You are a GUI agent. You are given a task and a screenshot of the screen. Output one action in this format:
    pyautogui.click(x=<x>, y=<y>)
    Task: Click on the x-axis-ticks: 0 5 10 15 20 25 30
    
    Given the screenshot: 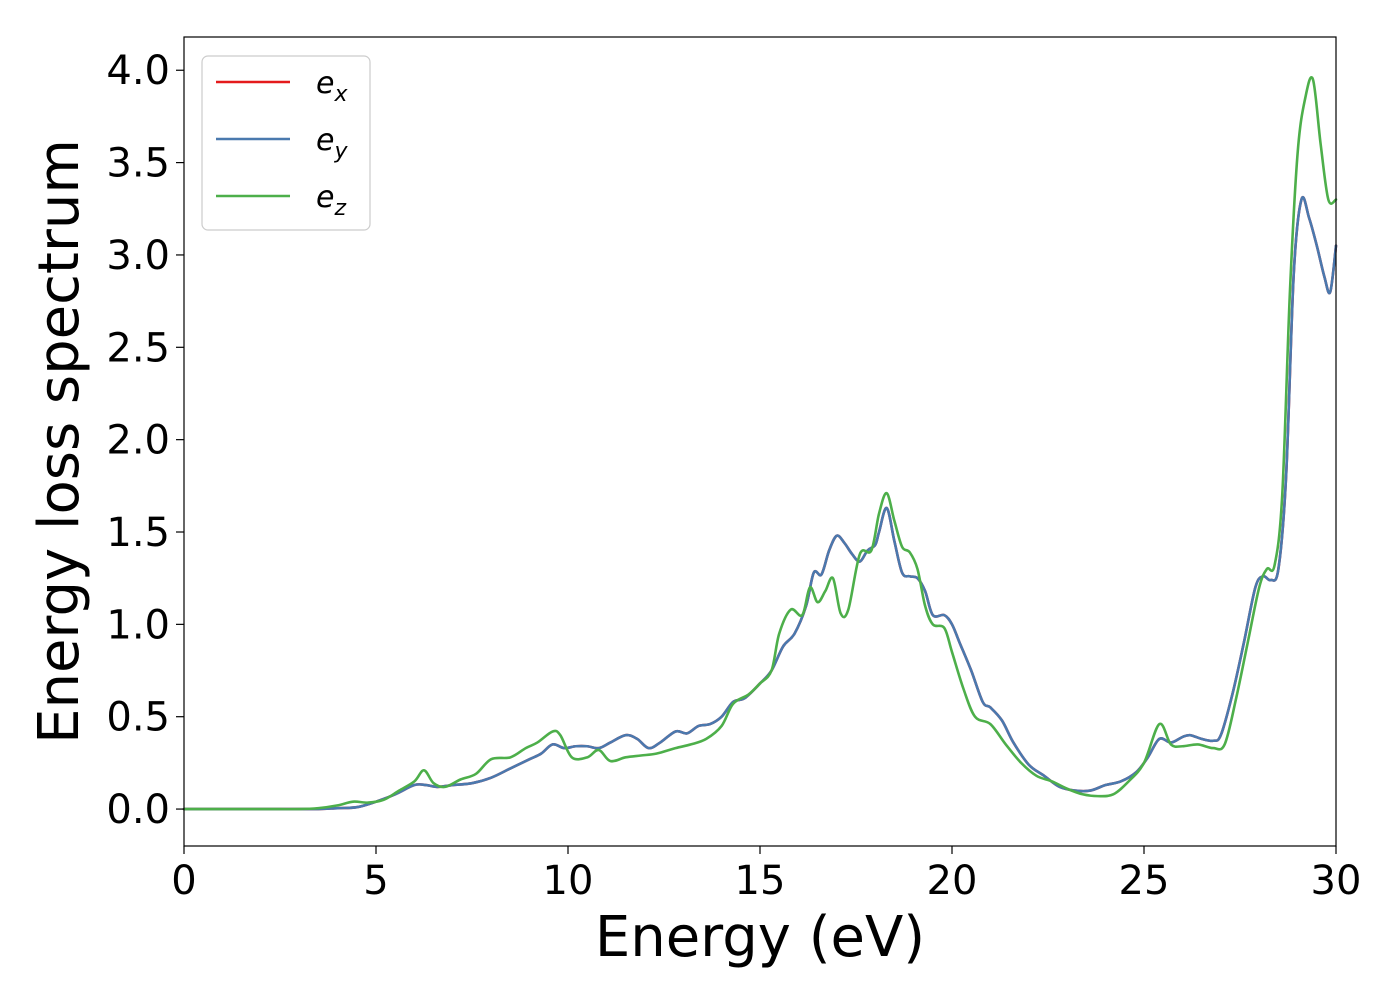 What is the action you would take?
    pyautogui.click(x=766, y=875)
    